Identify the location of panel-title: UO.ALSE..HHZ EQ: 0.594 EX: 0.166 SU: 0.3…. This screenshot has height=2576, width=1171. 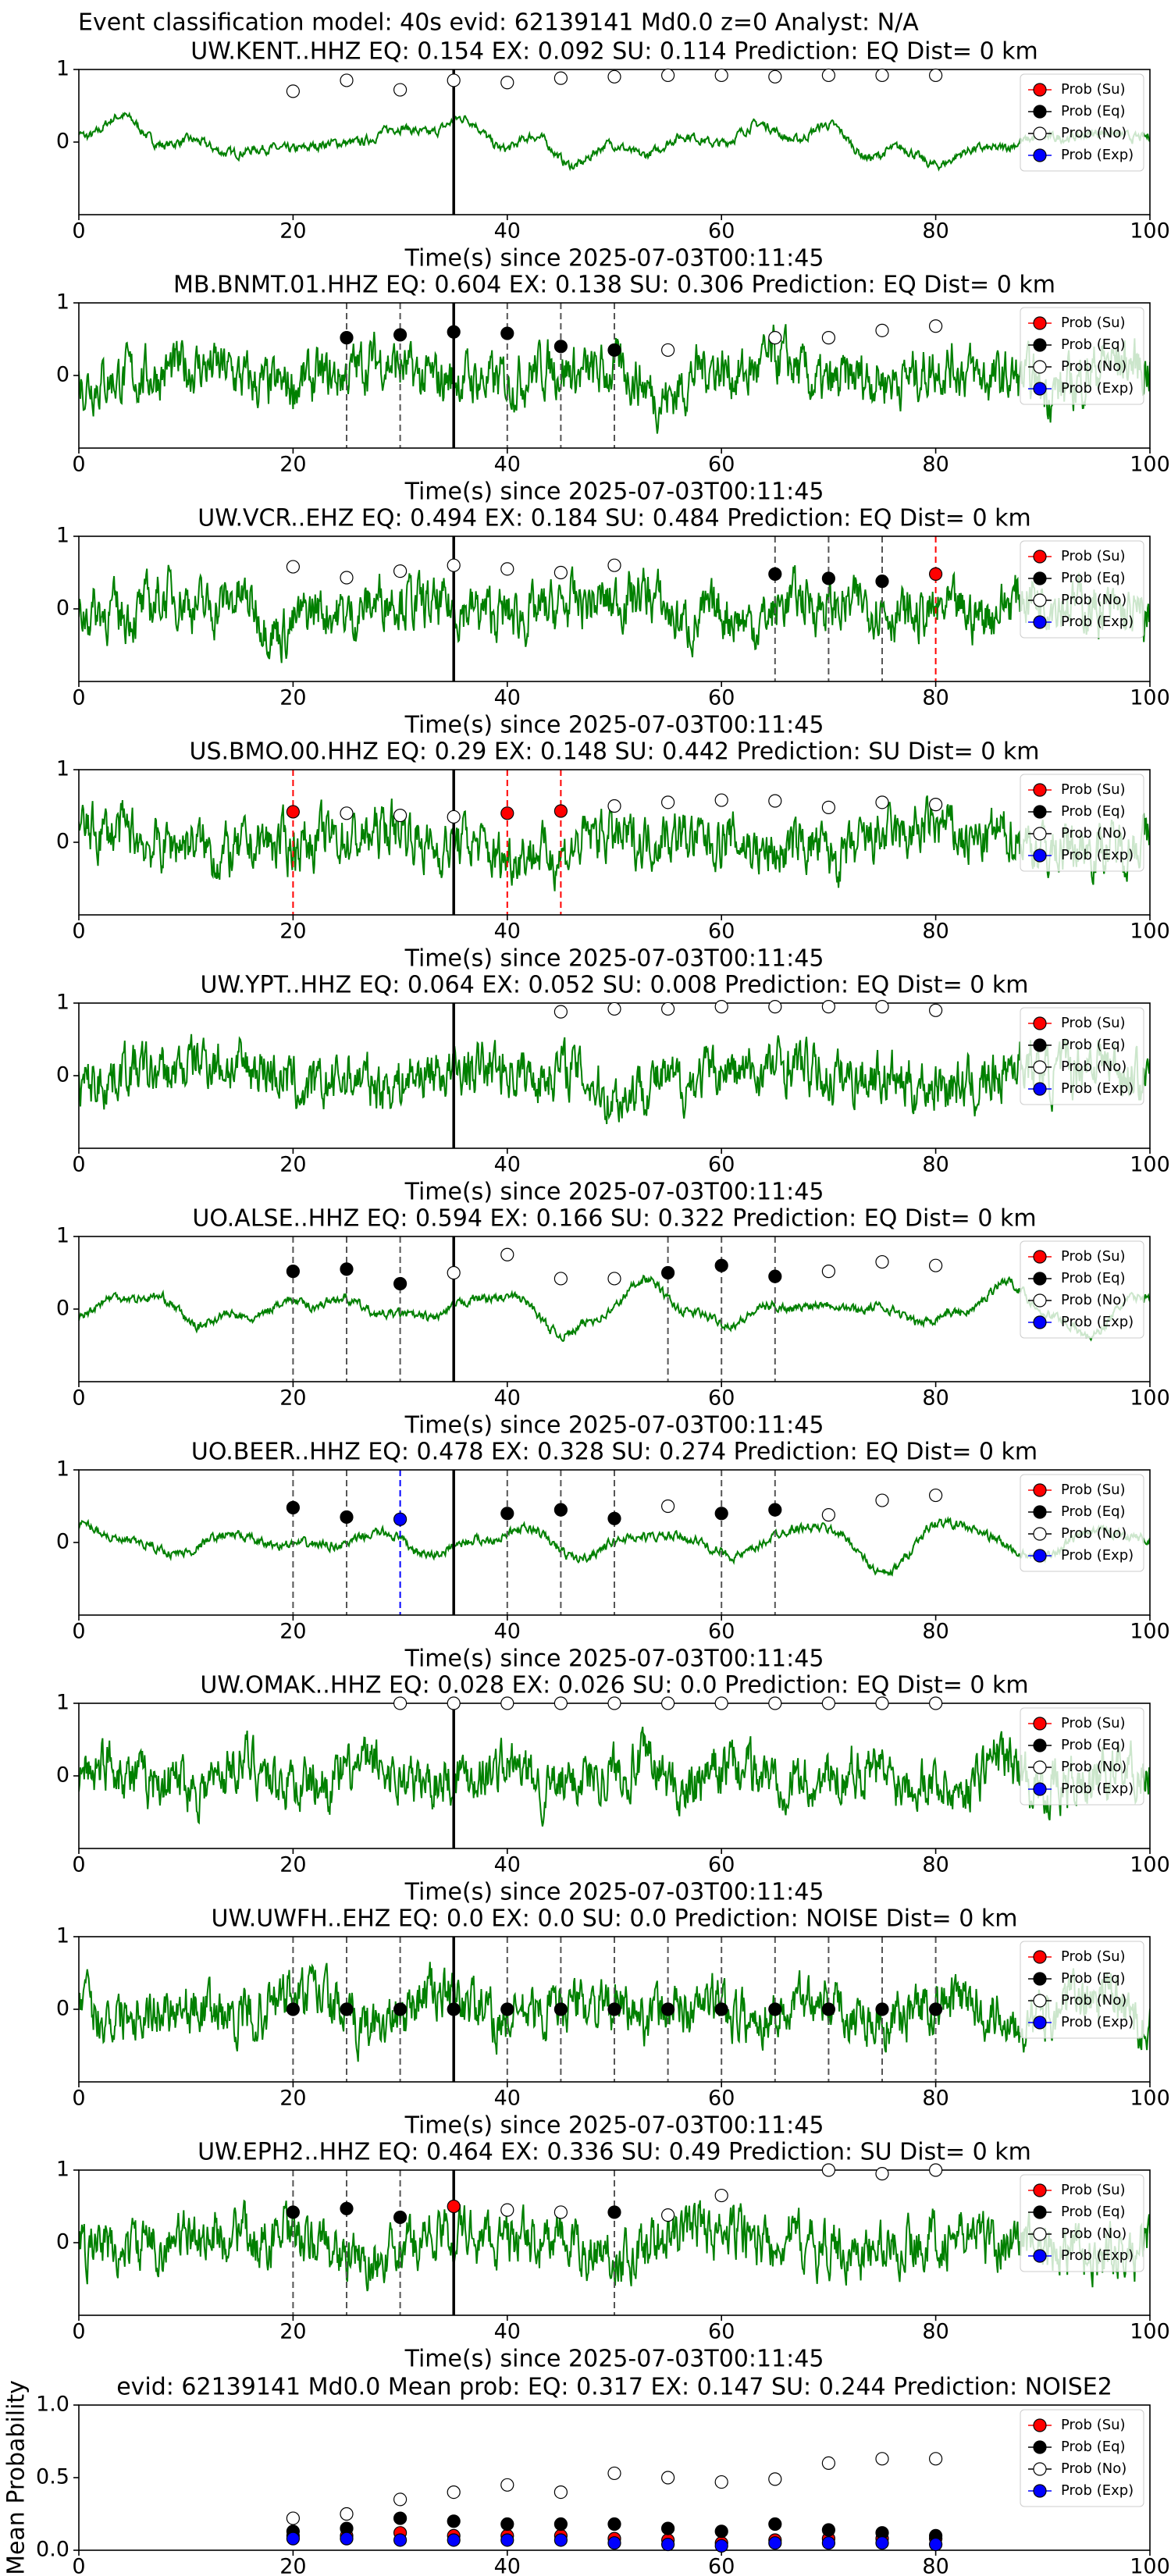
(614, 1219).